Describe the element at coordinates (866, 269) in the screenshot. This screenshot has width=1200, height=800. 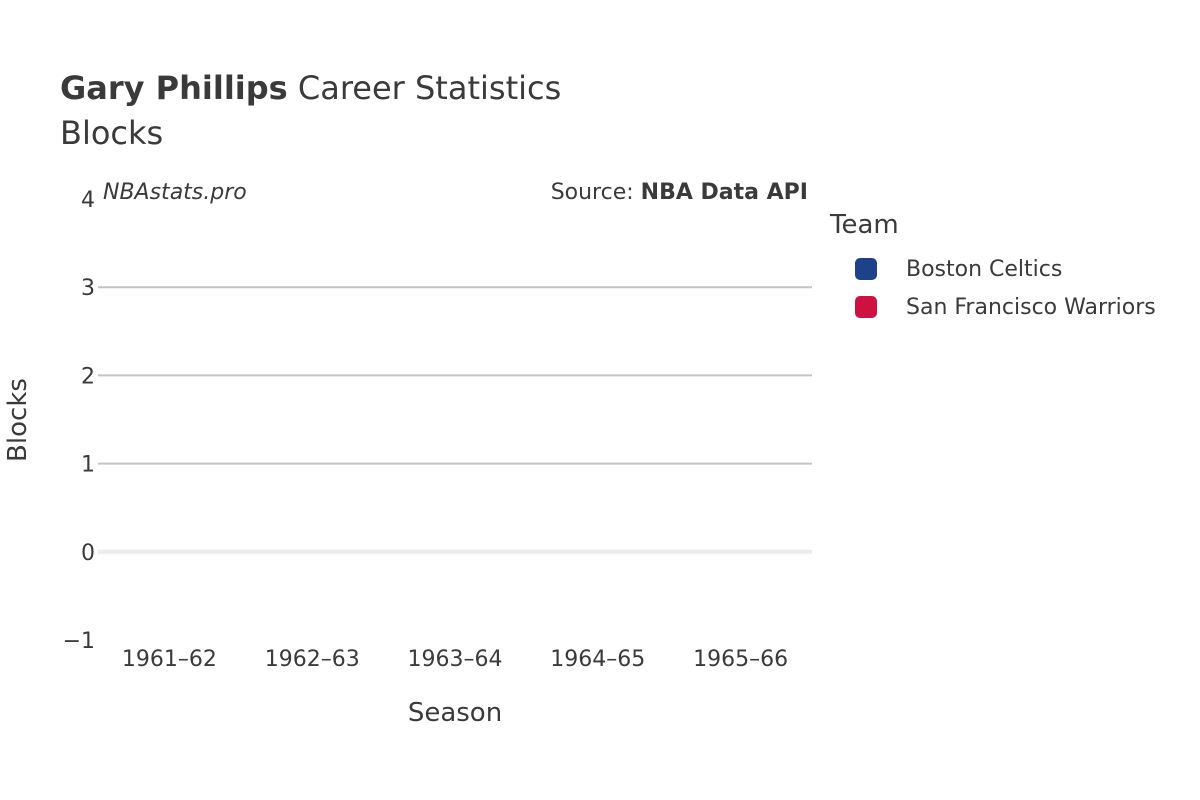
I see `legend-swatch-boston-celtics` at that location.